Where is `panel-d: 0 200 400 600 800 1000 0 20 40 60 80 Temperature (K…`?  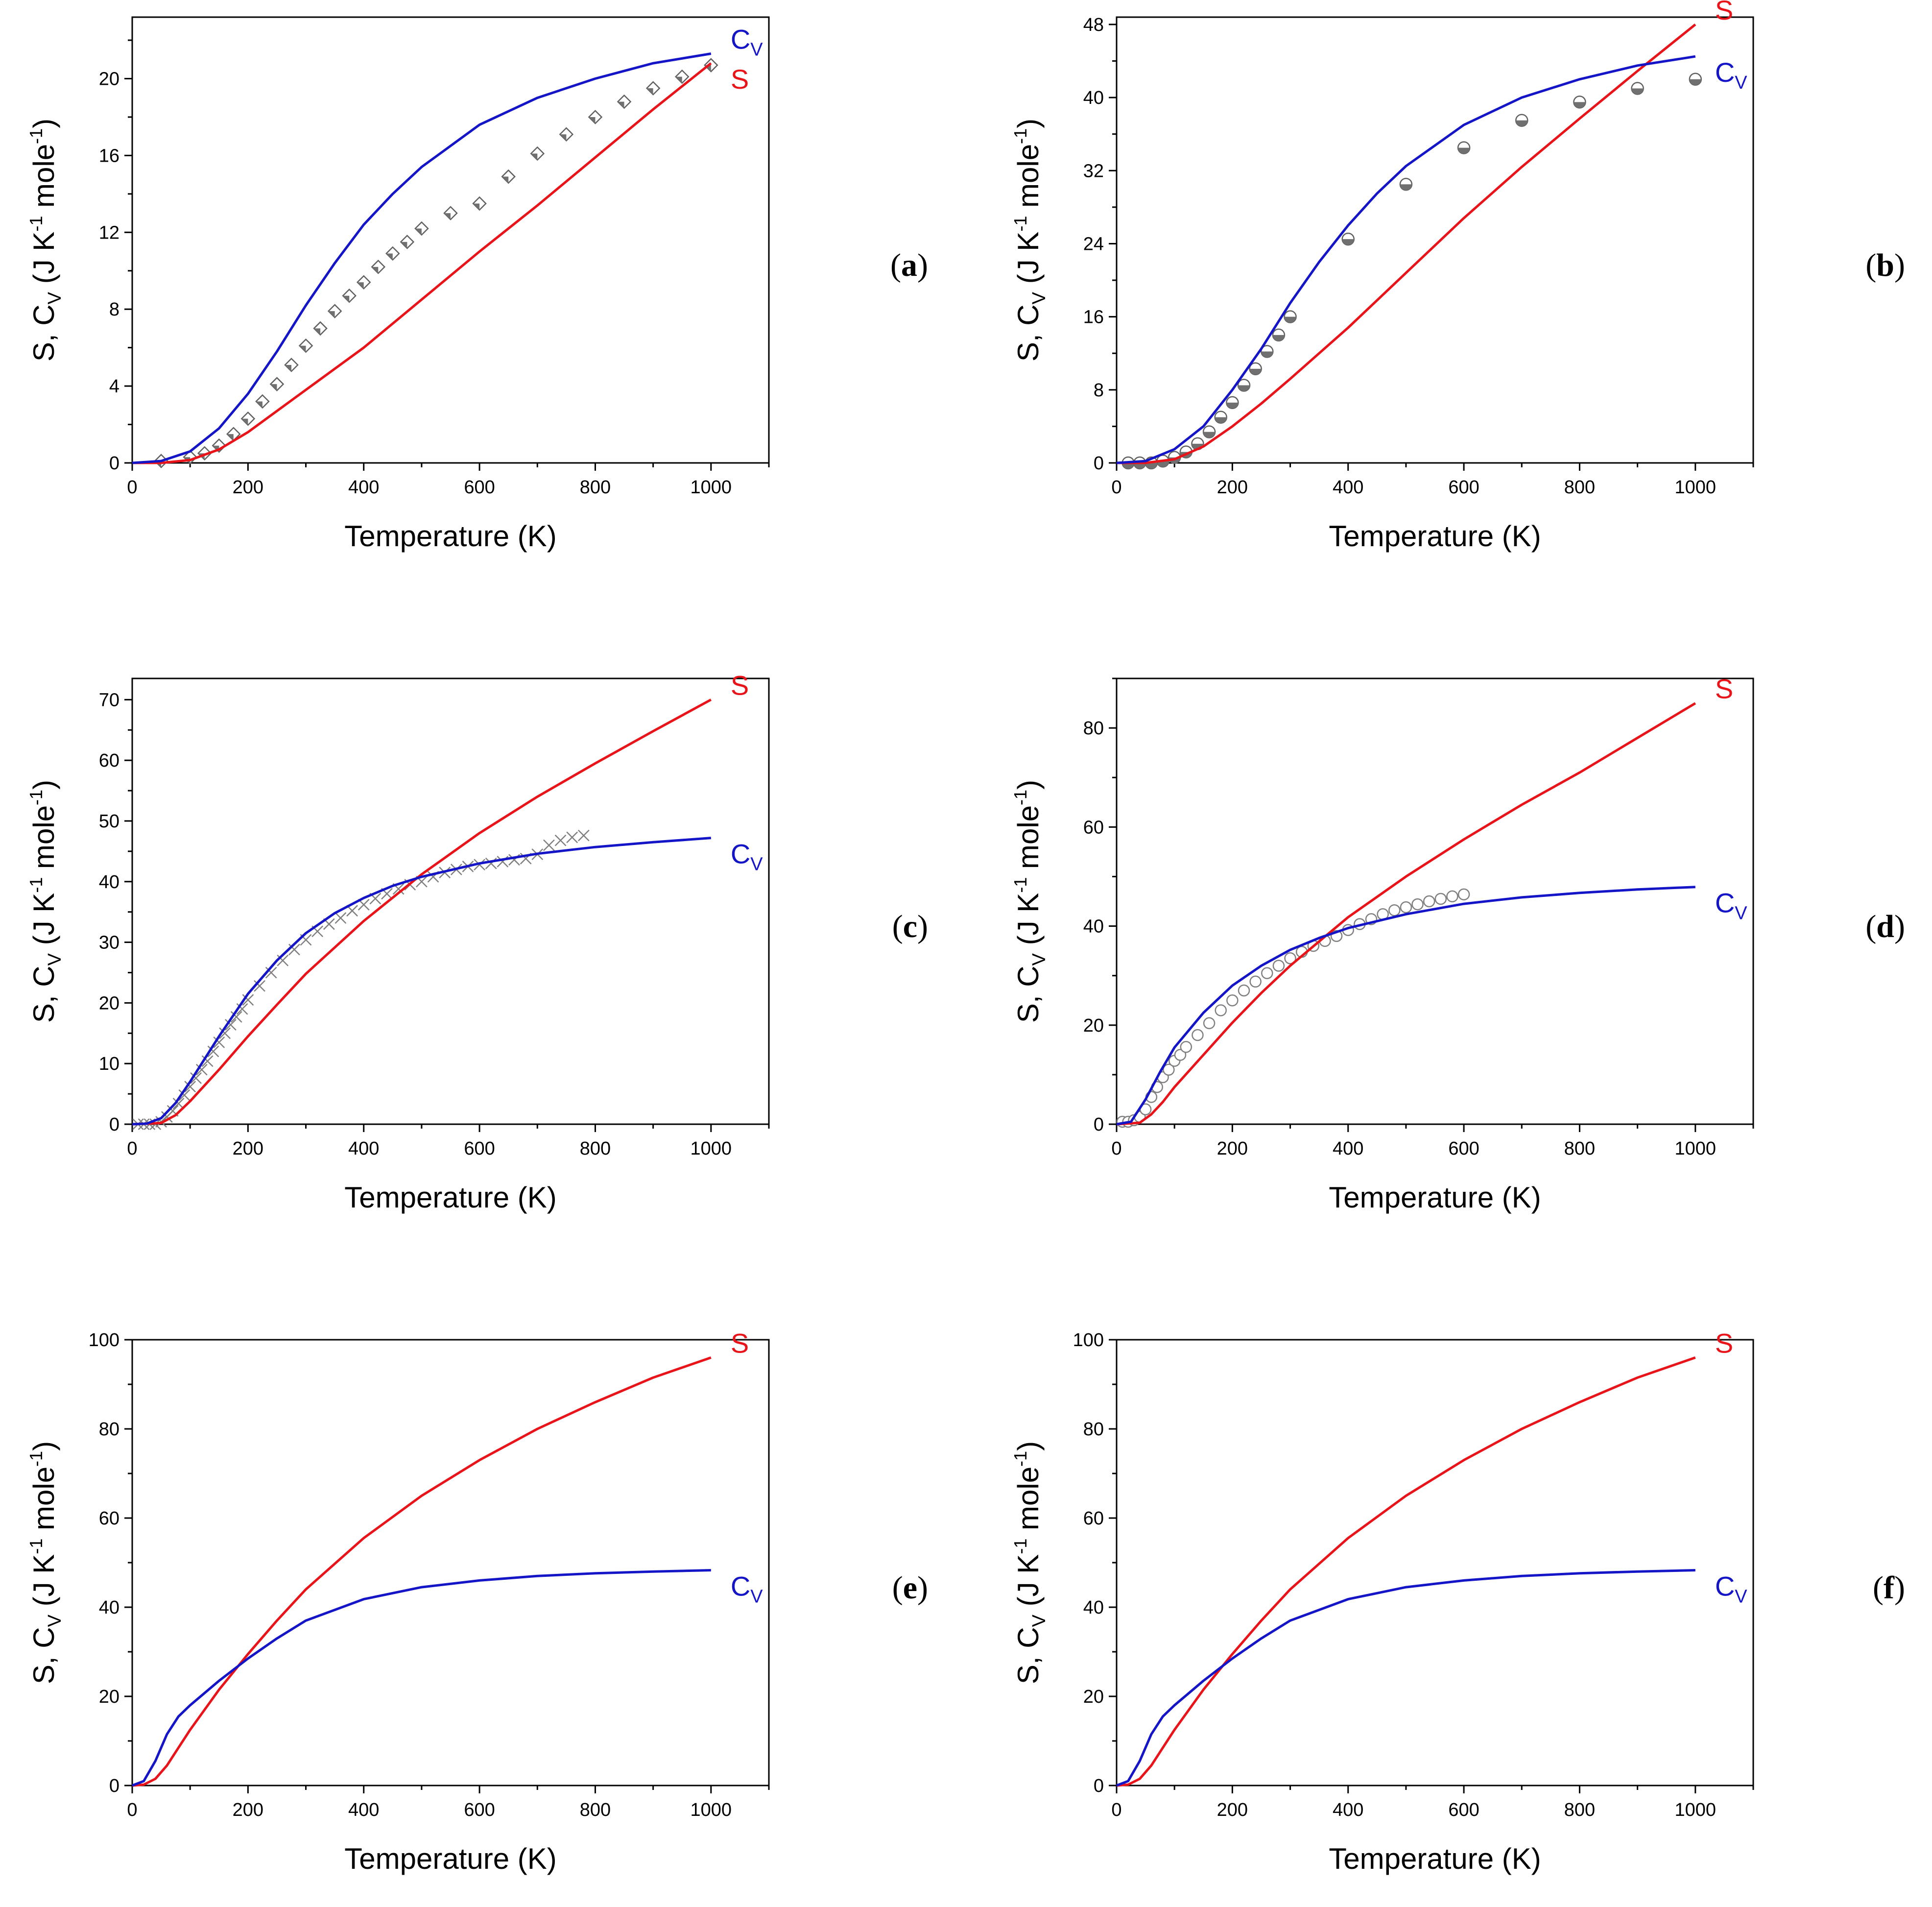 panel-d: 0 200 400 600 800 1000 0 20 40 60 80 Temperature (K… is located at coordinates (1457, 944).